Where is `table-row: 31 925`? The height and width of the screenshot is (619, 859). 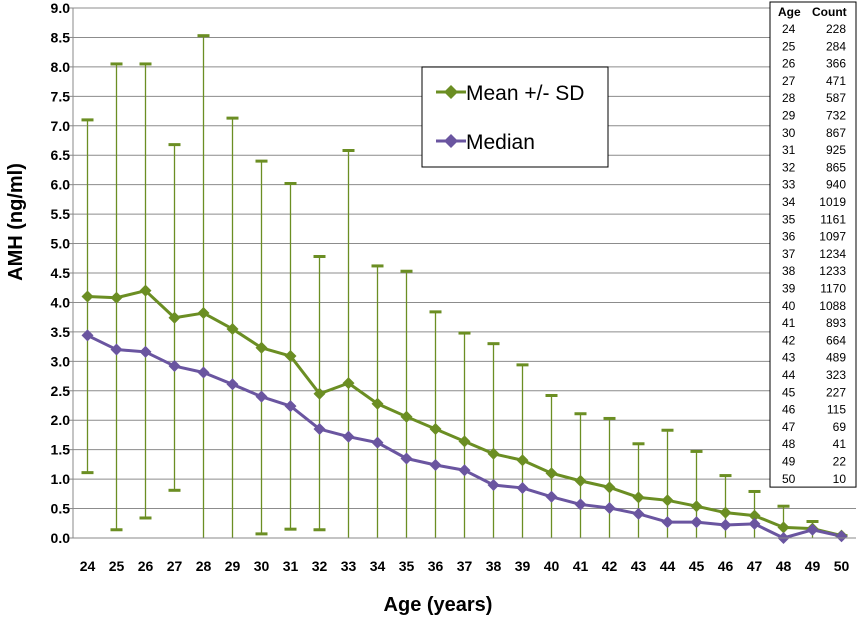
table-row: 31 925 is located at coordinates (814, 150).